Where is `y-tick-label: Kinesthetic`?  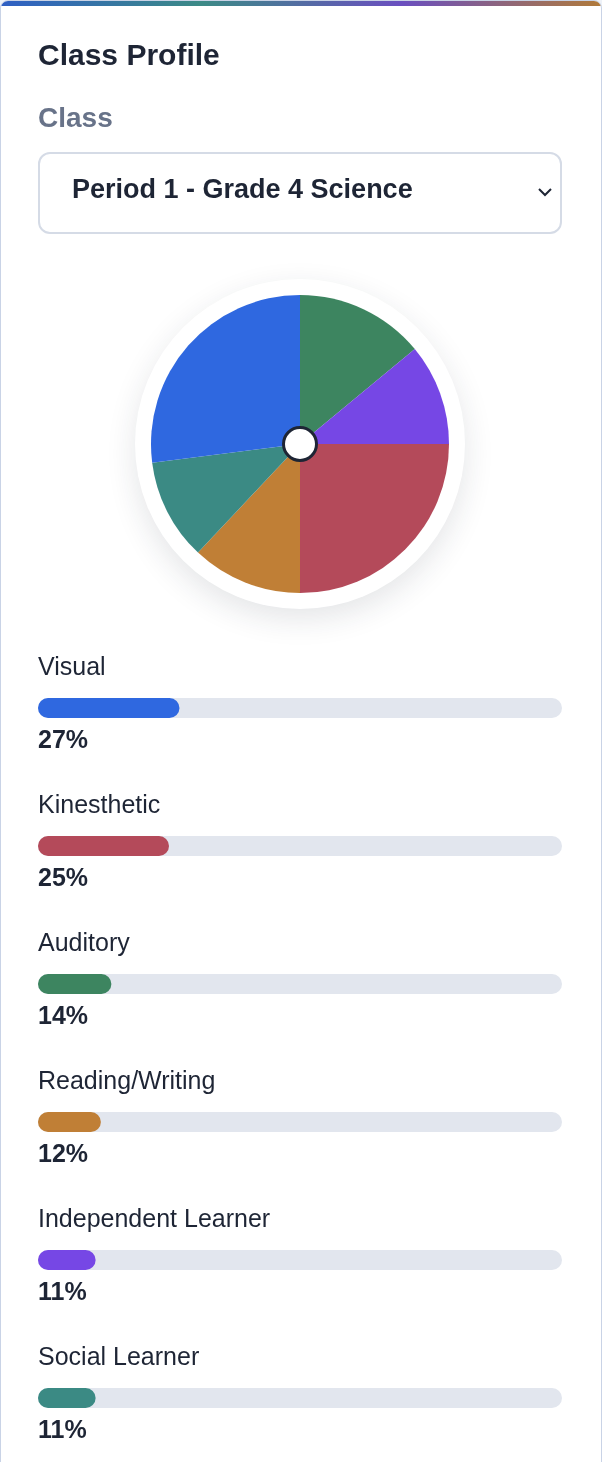
y-tick-label: Kinesthetic is located at coordinates (99, 804).